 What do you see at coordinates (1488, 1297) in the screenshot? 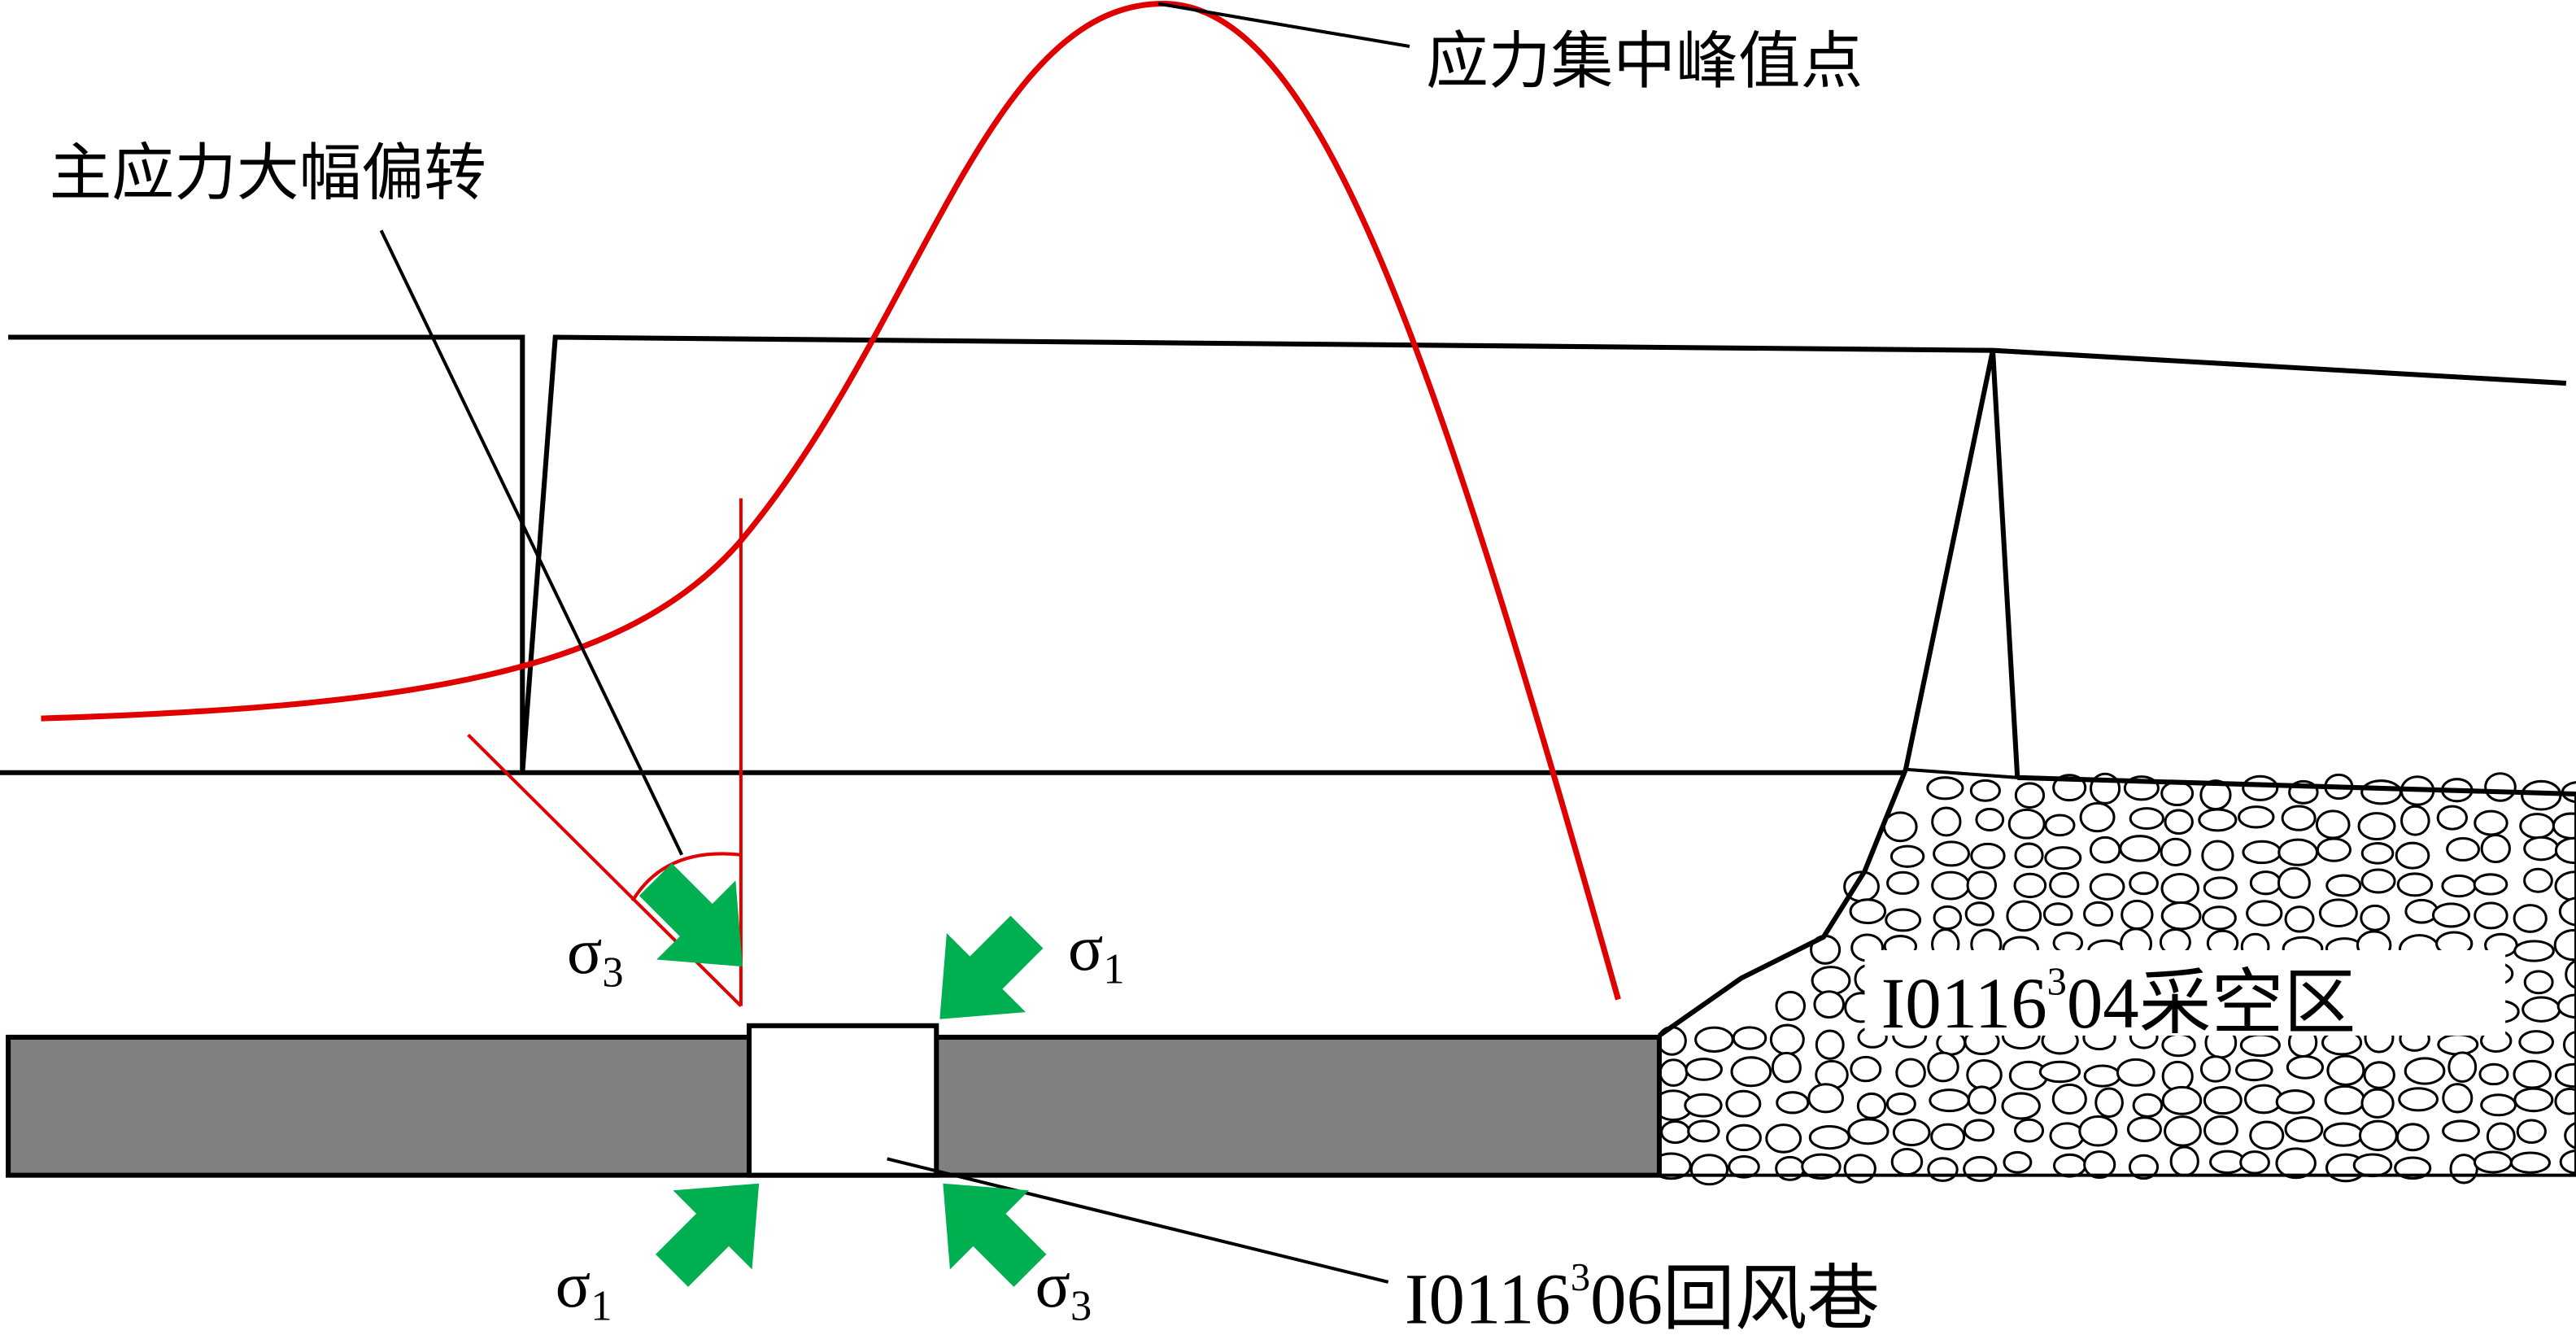
I see `prefix: I0116` at bounding box center [1488, 1297].